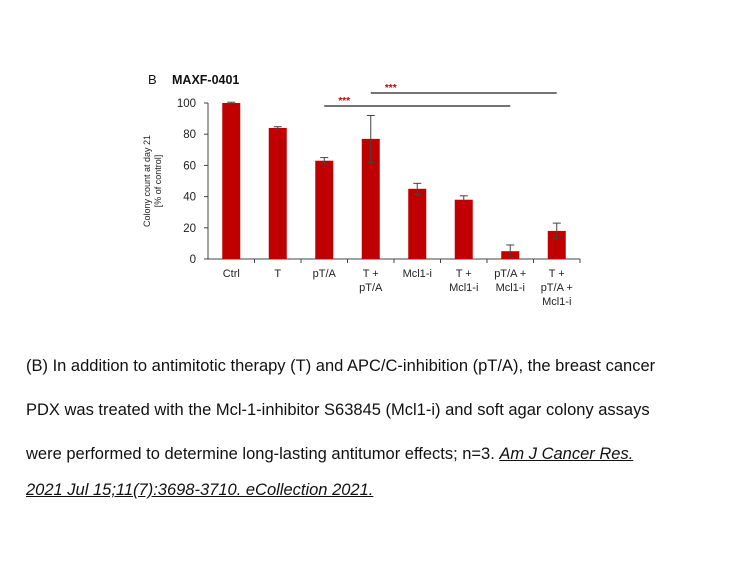 The height and width of the screenshot is (567, 756). What do you see at coordinates (231, 274) in the screenshot?
I see `x-tick-label: Ctrl` at bounding box center [231, 274].